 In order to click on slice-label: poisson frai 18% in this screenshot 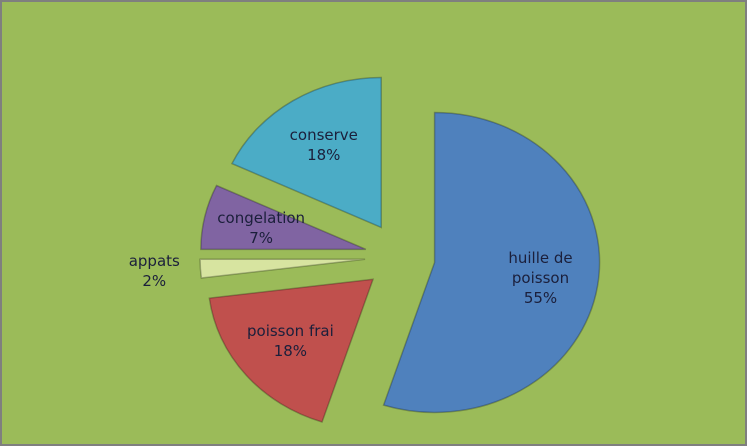, I will do `click(290, 341)`.